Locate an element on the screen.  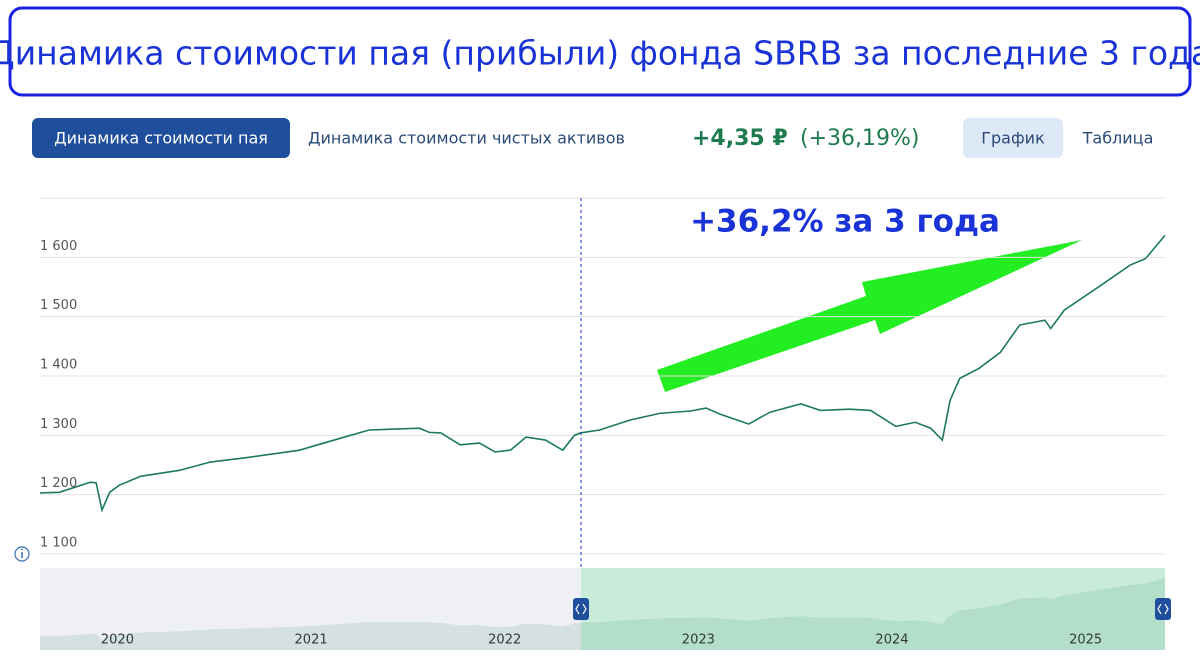
y-tick-label: 1 500 is located at coordinates (58, 305).